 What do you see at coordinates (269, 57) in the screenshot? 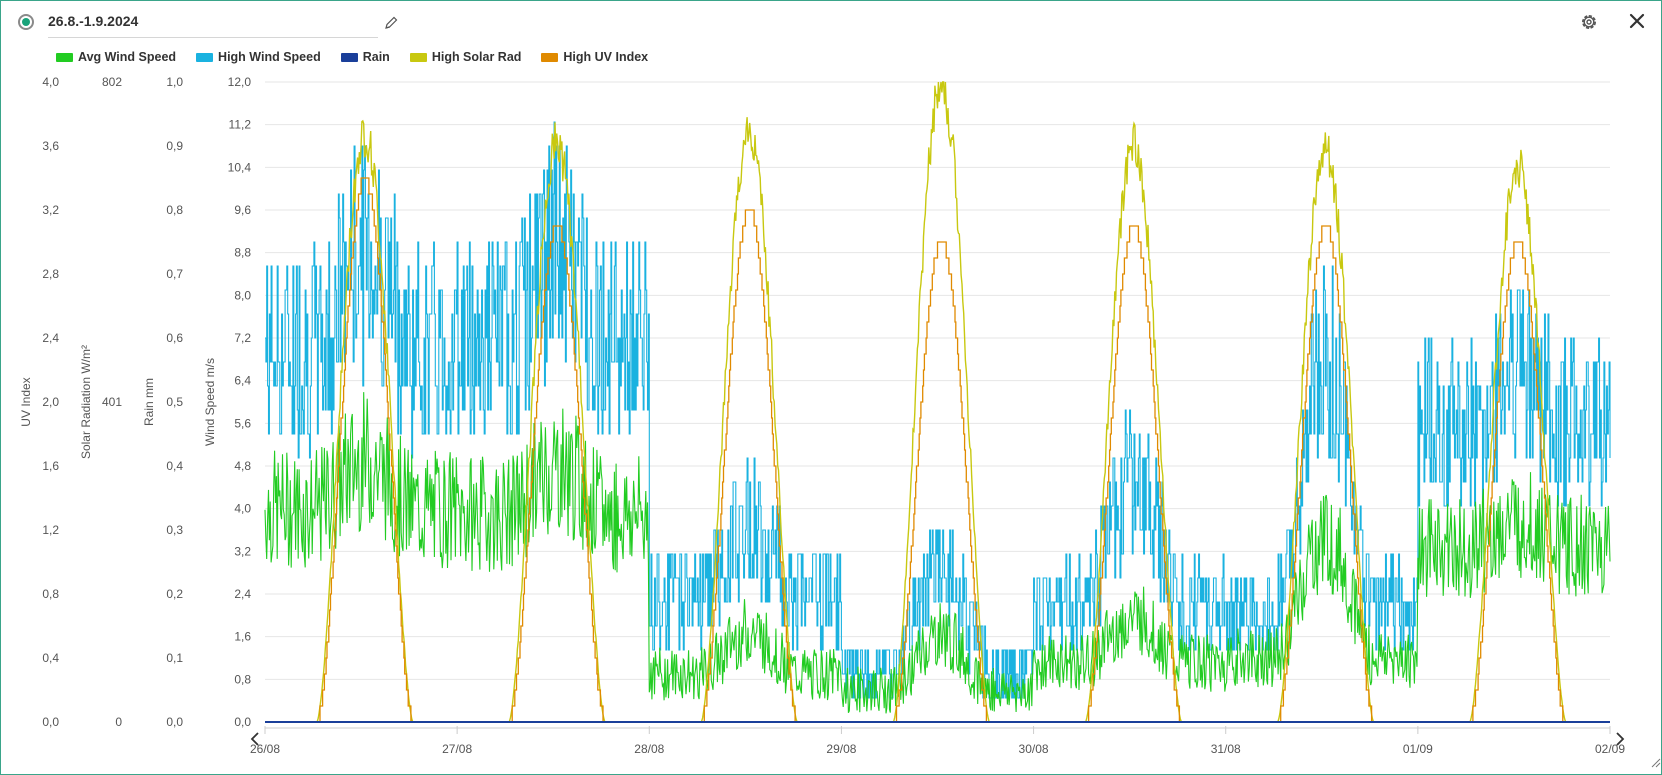
I see `legend-label: High Wind Speed` at bounding box center [269, 57].